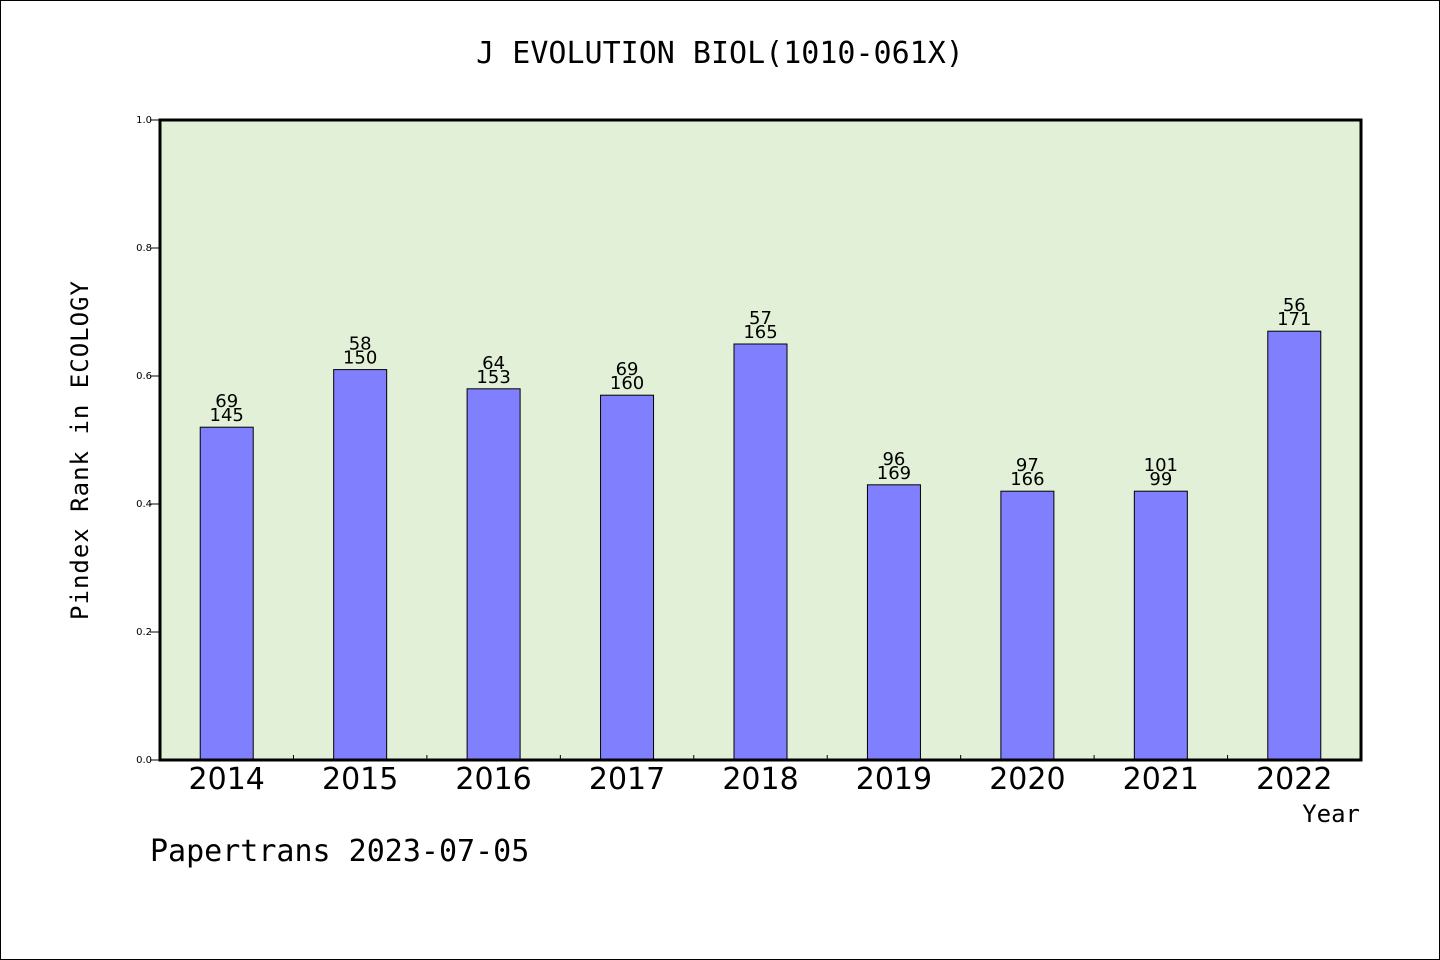 The width and height of the screenshot is (1440, 960). Describe the element at coordinates (627, 779) in the screenshot. I see `x-tick-label-2017: 2017` at that location.